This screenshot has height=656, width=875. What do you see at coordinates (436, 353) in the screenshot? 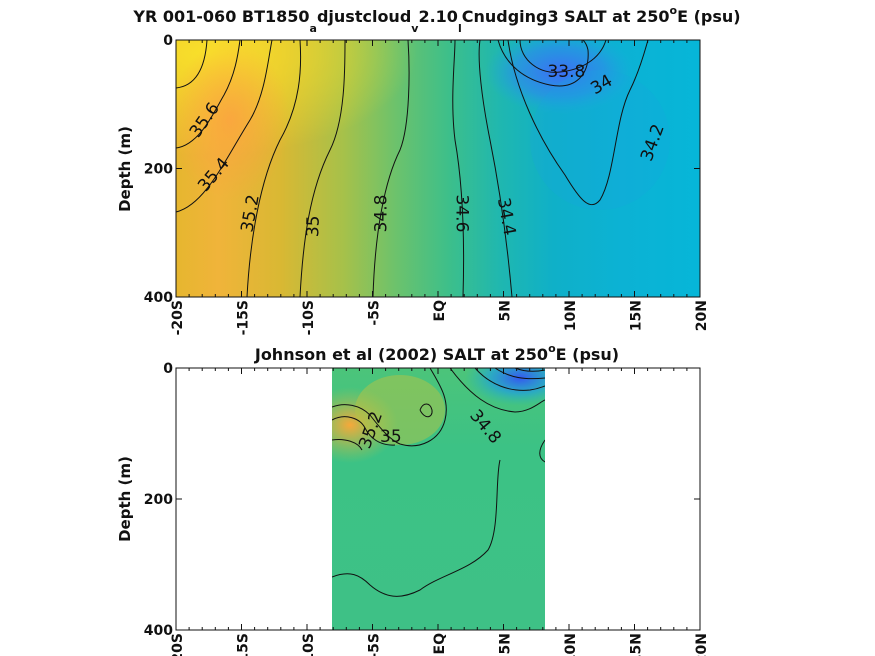
I see `panel-bottom-title: Johnson et al (2002) SALT at 250oE (psu)` at bounding box center [436, 353].